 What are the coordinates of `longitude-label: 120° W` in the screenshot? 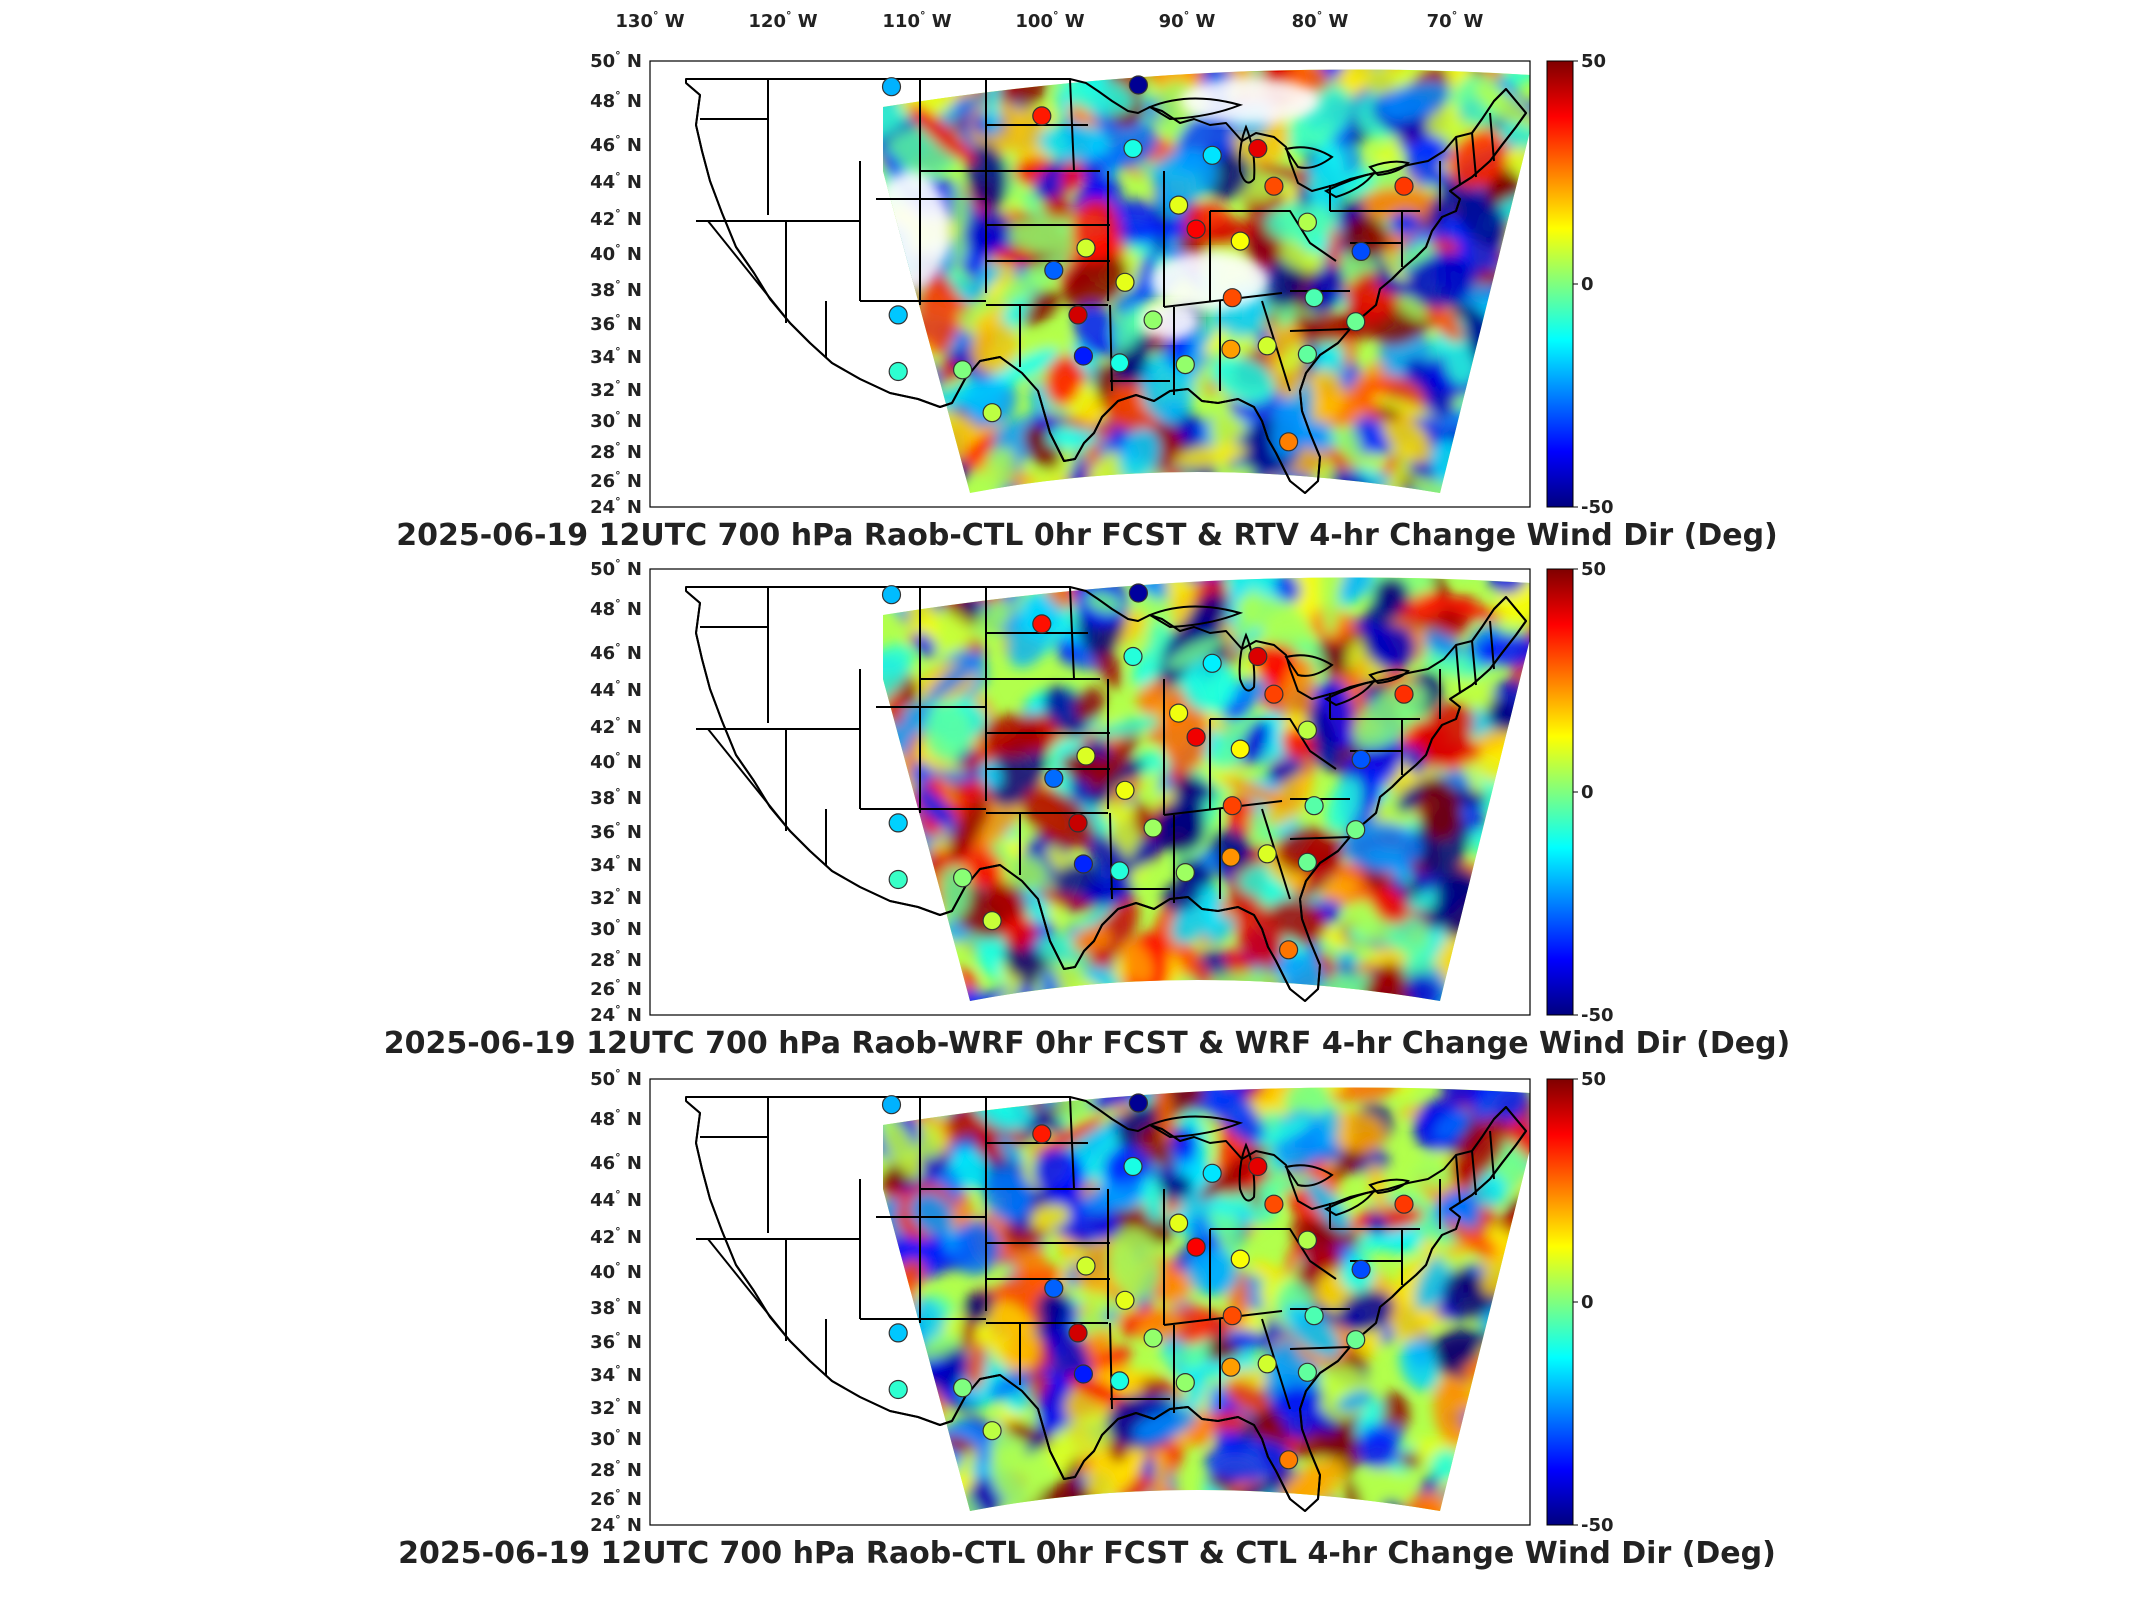 It's located at (782, 20).